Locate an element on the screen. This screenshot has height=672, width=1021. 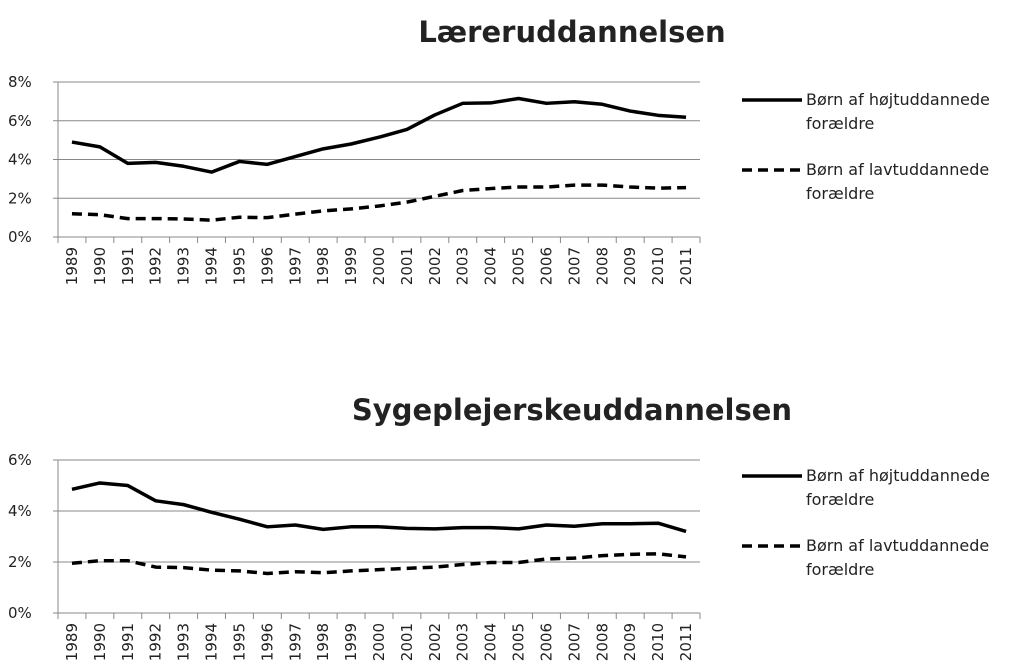
chart-title: Læreruddannelsen is located at coordinates (571, 32).